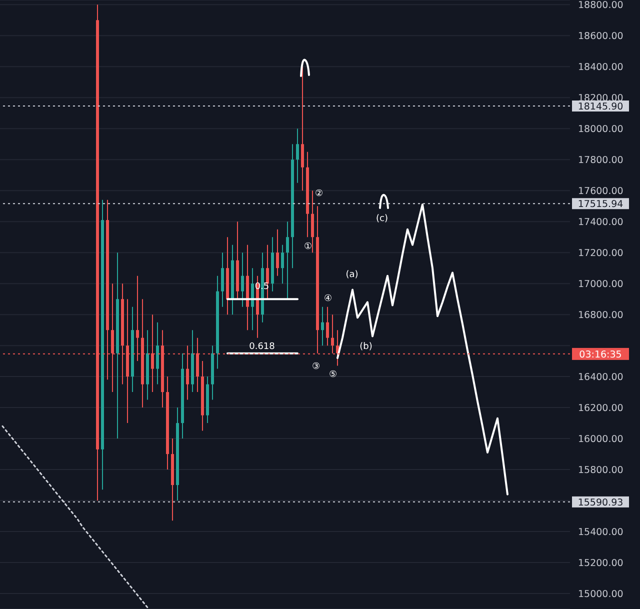 This screenshot has height=609, width=640. Describe the element at coordinates (601, 315) in the screenshot. I see `y-tick-label: 16800.00` at that location.